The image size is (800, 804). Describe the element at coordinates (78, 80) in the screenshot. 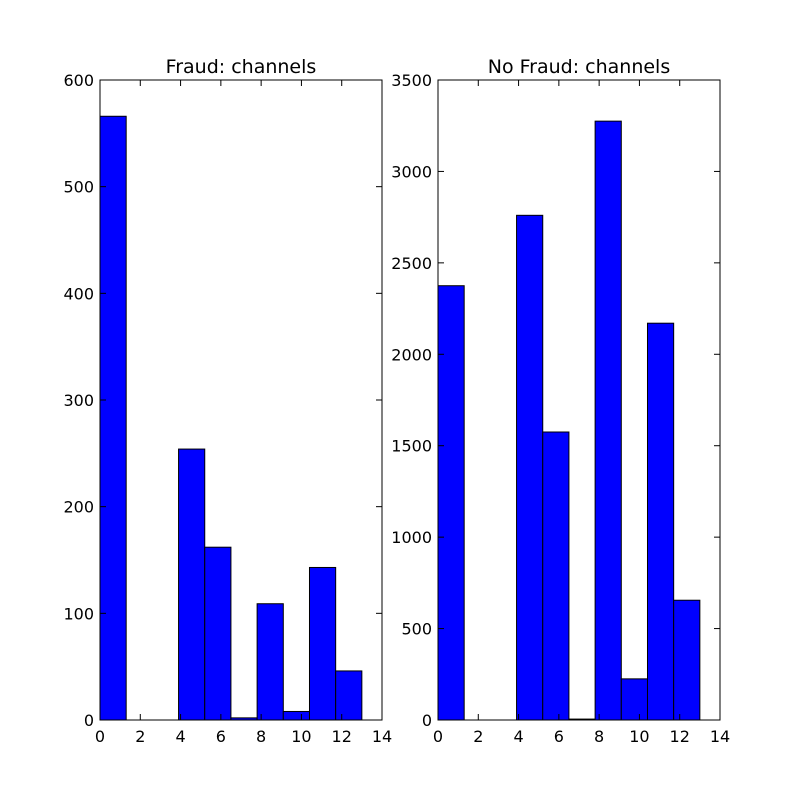

I see `y-tick-label: 600` at that location.